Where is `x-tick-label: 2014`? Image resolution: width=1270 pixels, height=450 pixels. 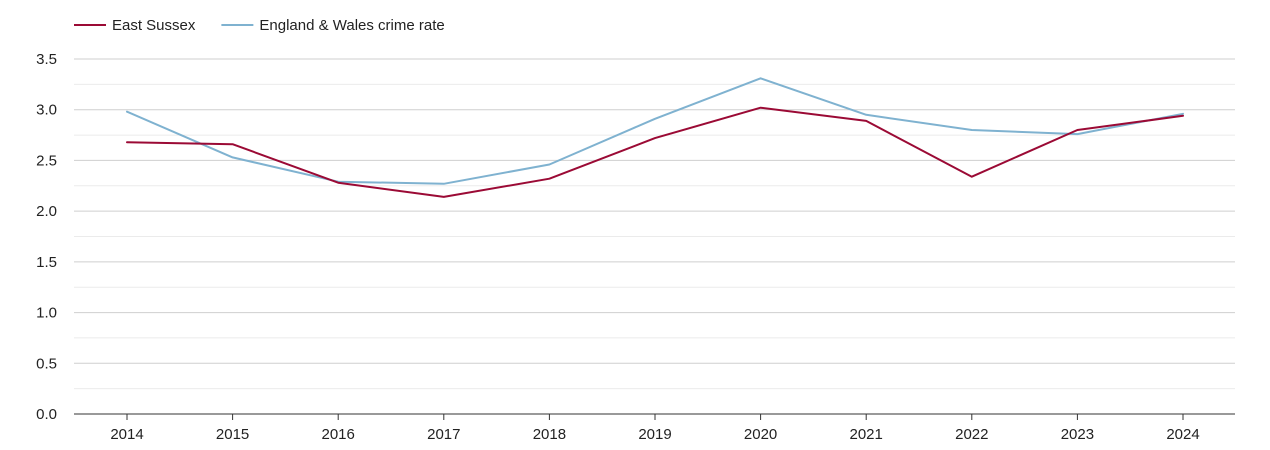 x-tick-label: 2014 is located at coordinates (126, 434).